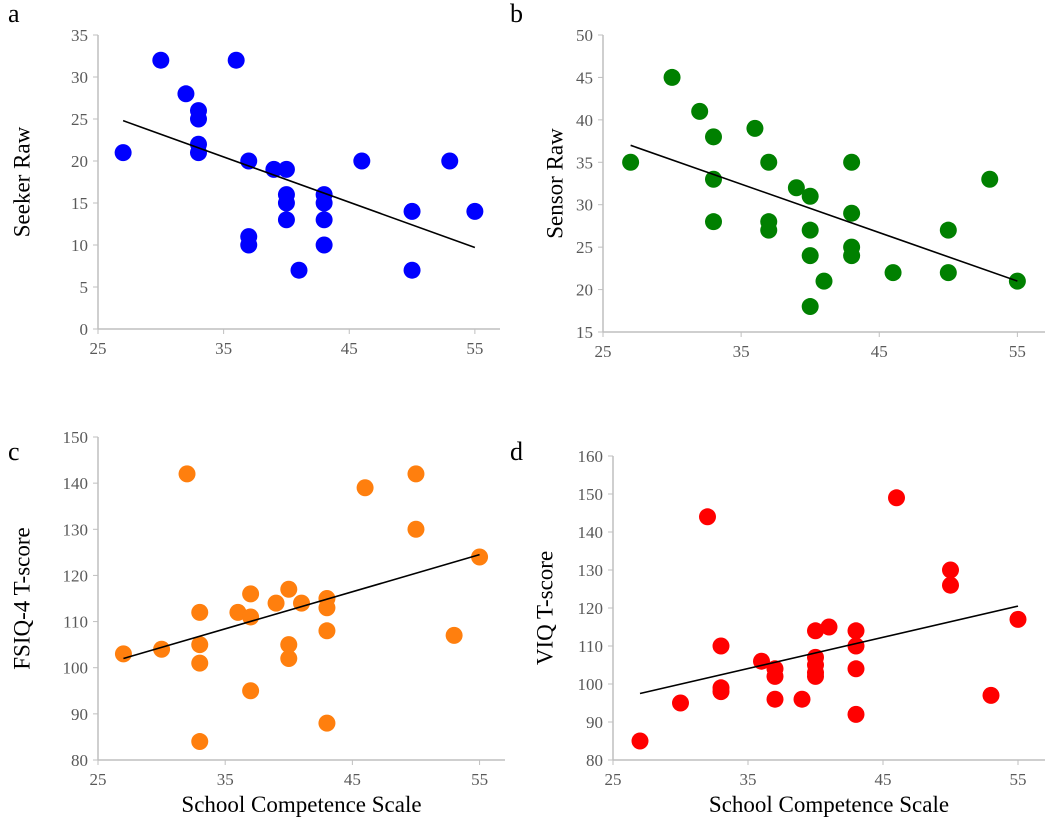 The image size is (1050, 835). What do you see at coordinates (76, 483) in the screenshot?
I see `y-tick-label: 140` at bounding box center [76, 483].